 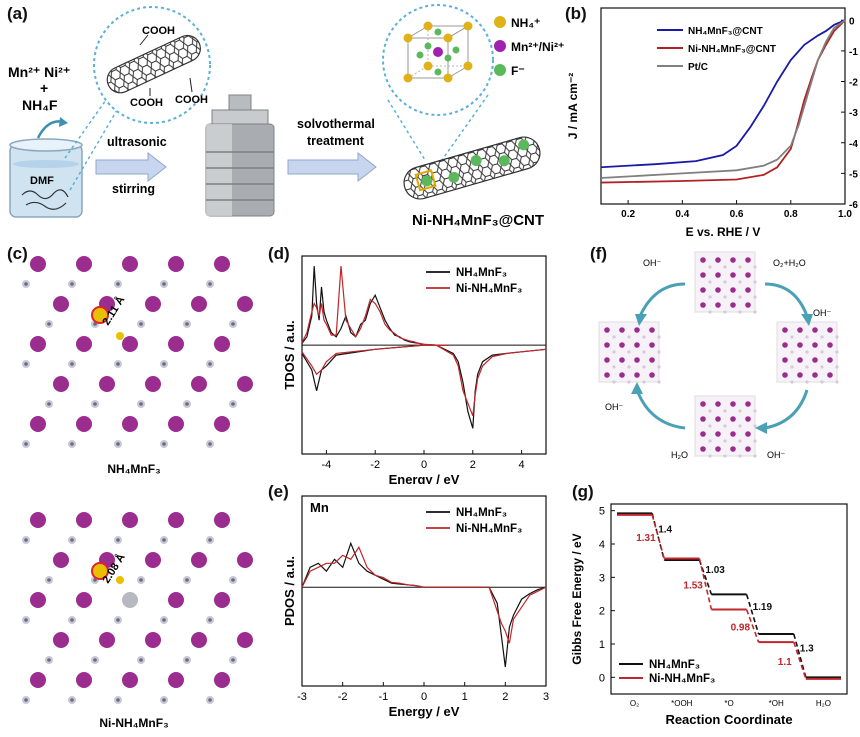 I want to click on cooh-label: COOH, so click(x=146, y=103).